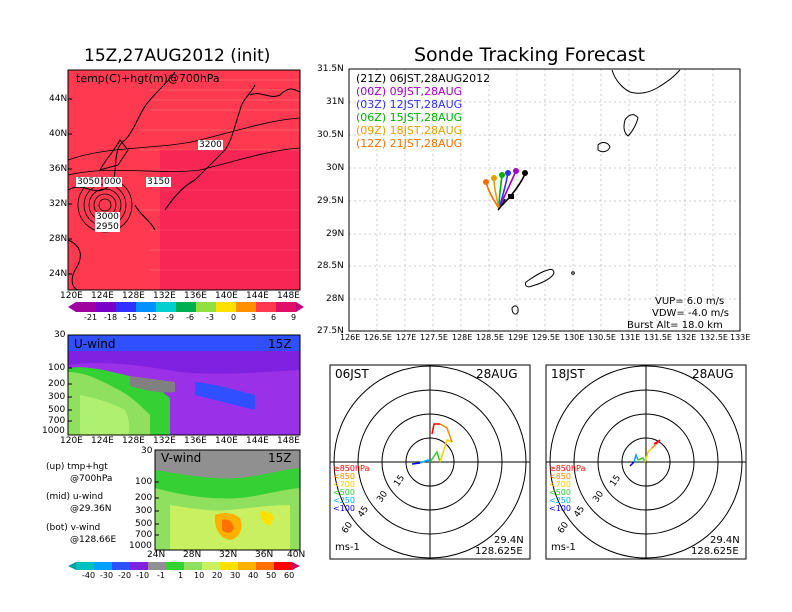 Image resolution: width=792 pixels, height=612 pixels. Describe the element at coordinates (658, 337) in the screenshot. I see `tracking-lon-tick: 131.5E` at that location.